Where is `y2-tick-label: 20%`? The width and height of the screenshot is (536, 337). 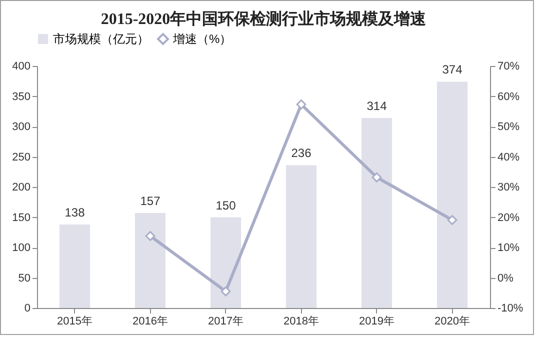
y2-tick-label: 20% is located at coordinates (509, 218).